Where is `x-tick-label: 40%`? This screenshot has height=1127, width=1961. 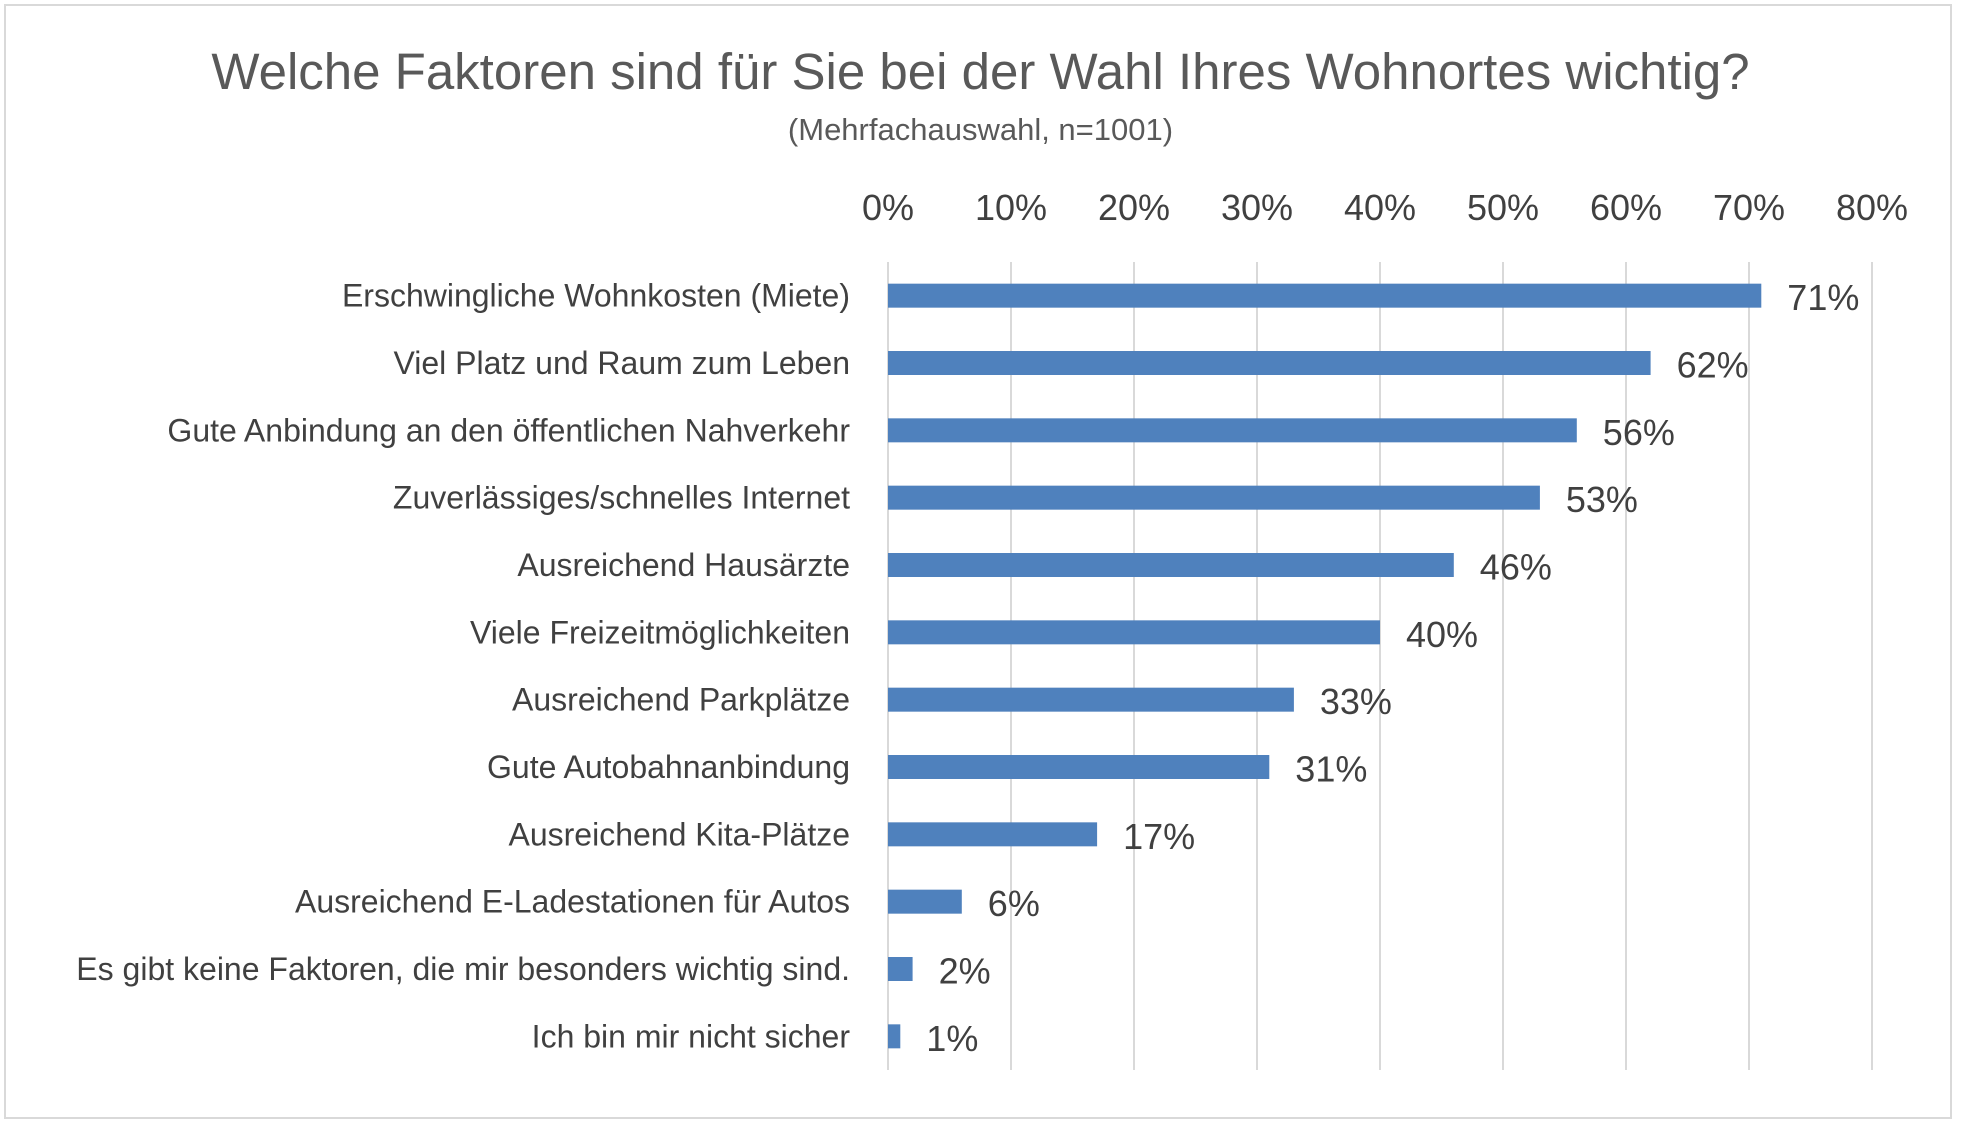
x-tick-label: 40% is located at coordinates (1380, 207).